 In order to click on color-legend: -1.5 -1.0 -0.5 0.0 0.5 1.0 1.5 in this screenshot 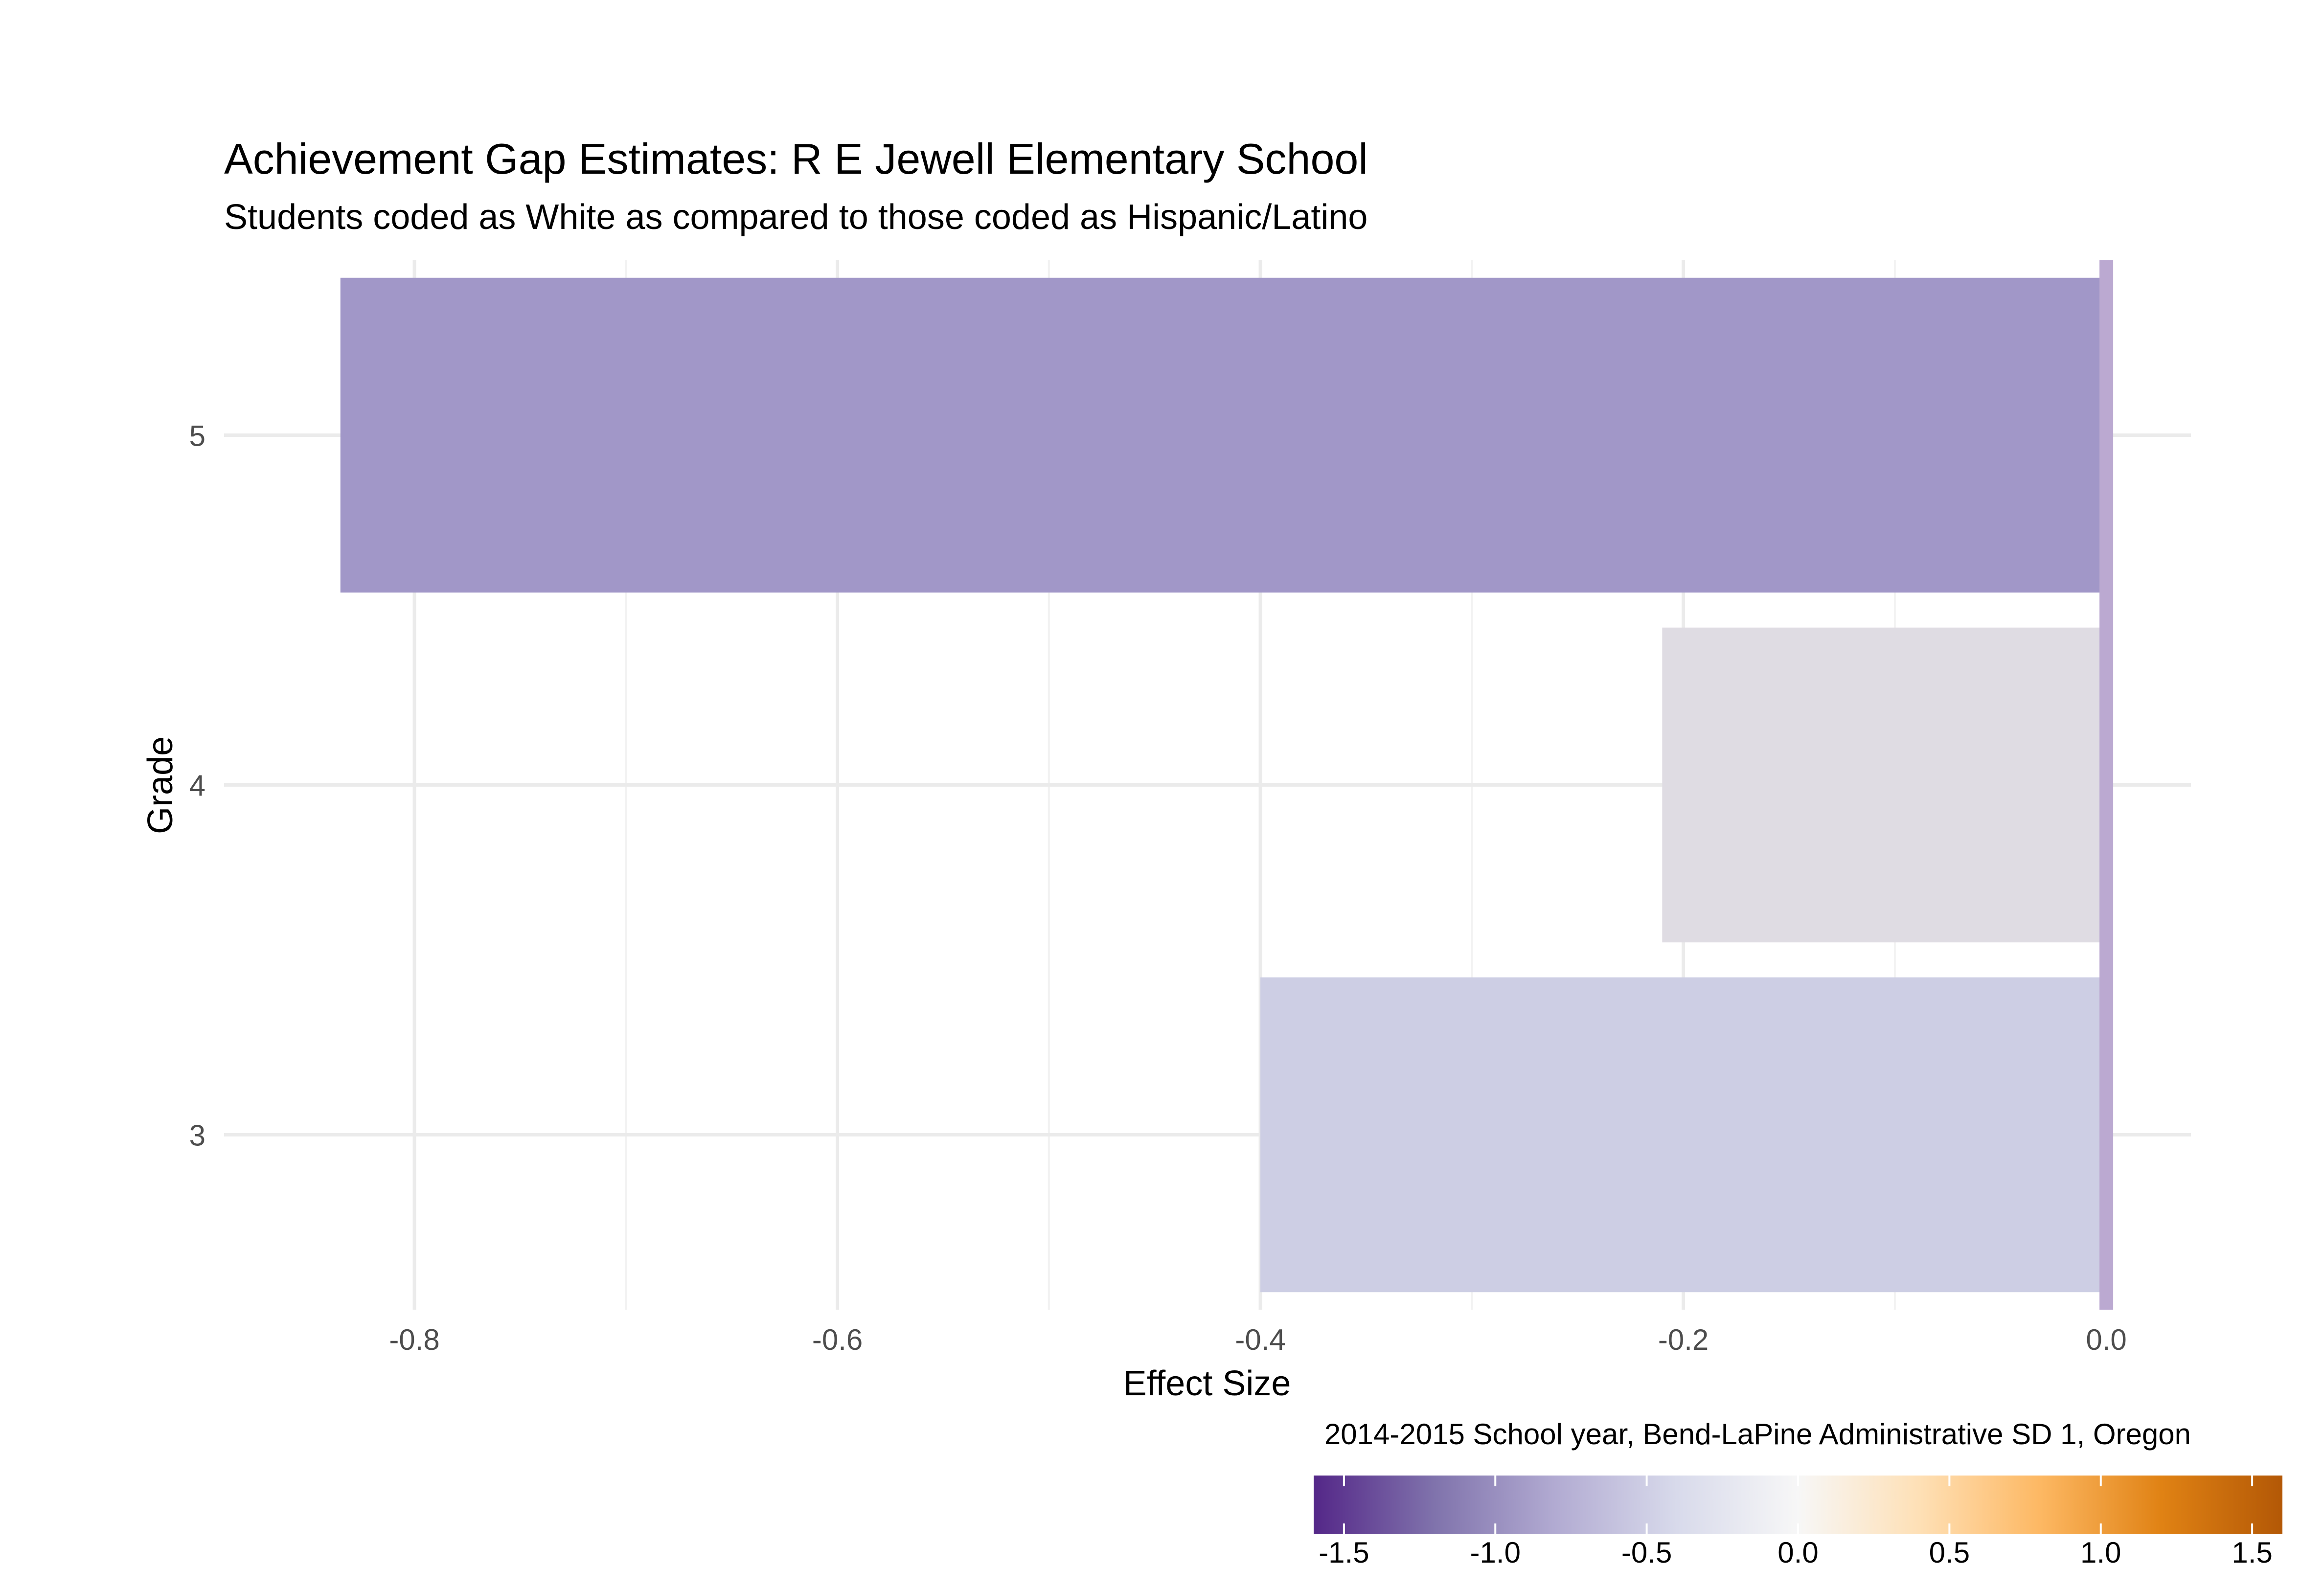, I will do `click(1798, 1523)`.